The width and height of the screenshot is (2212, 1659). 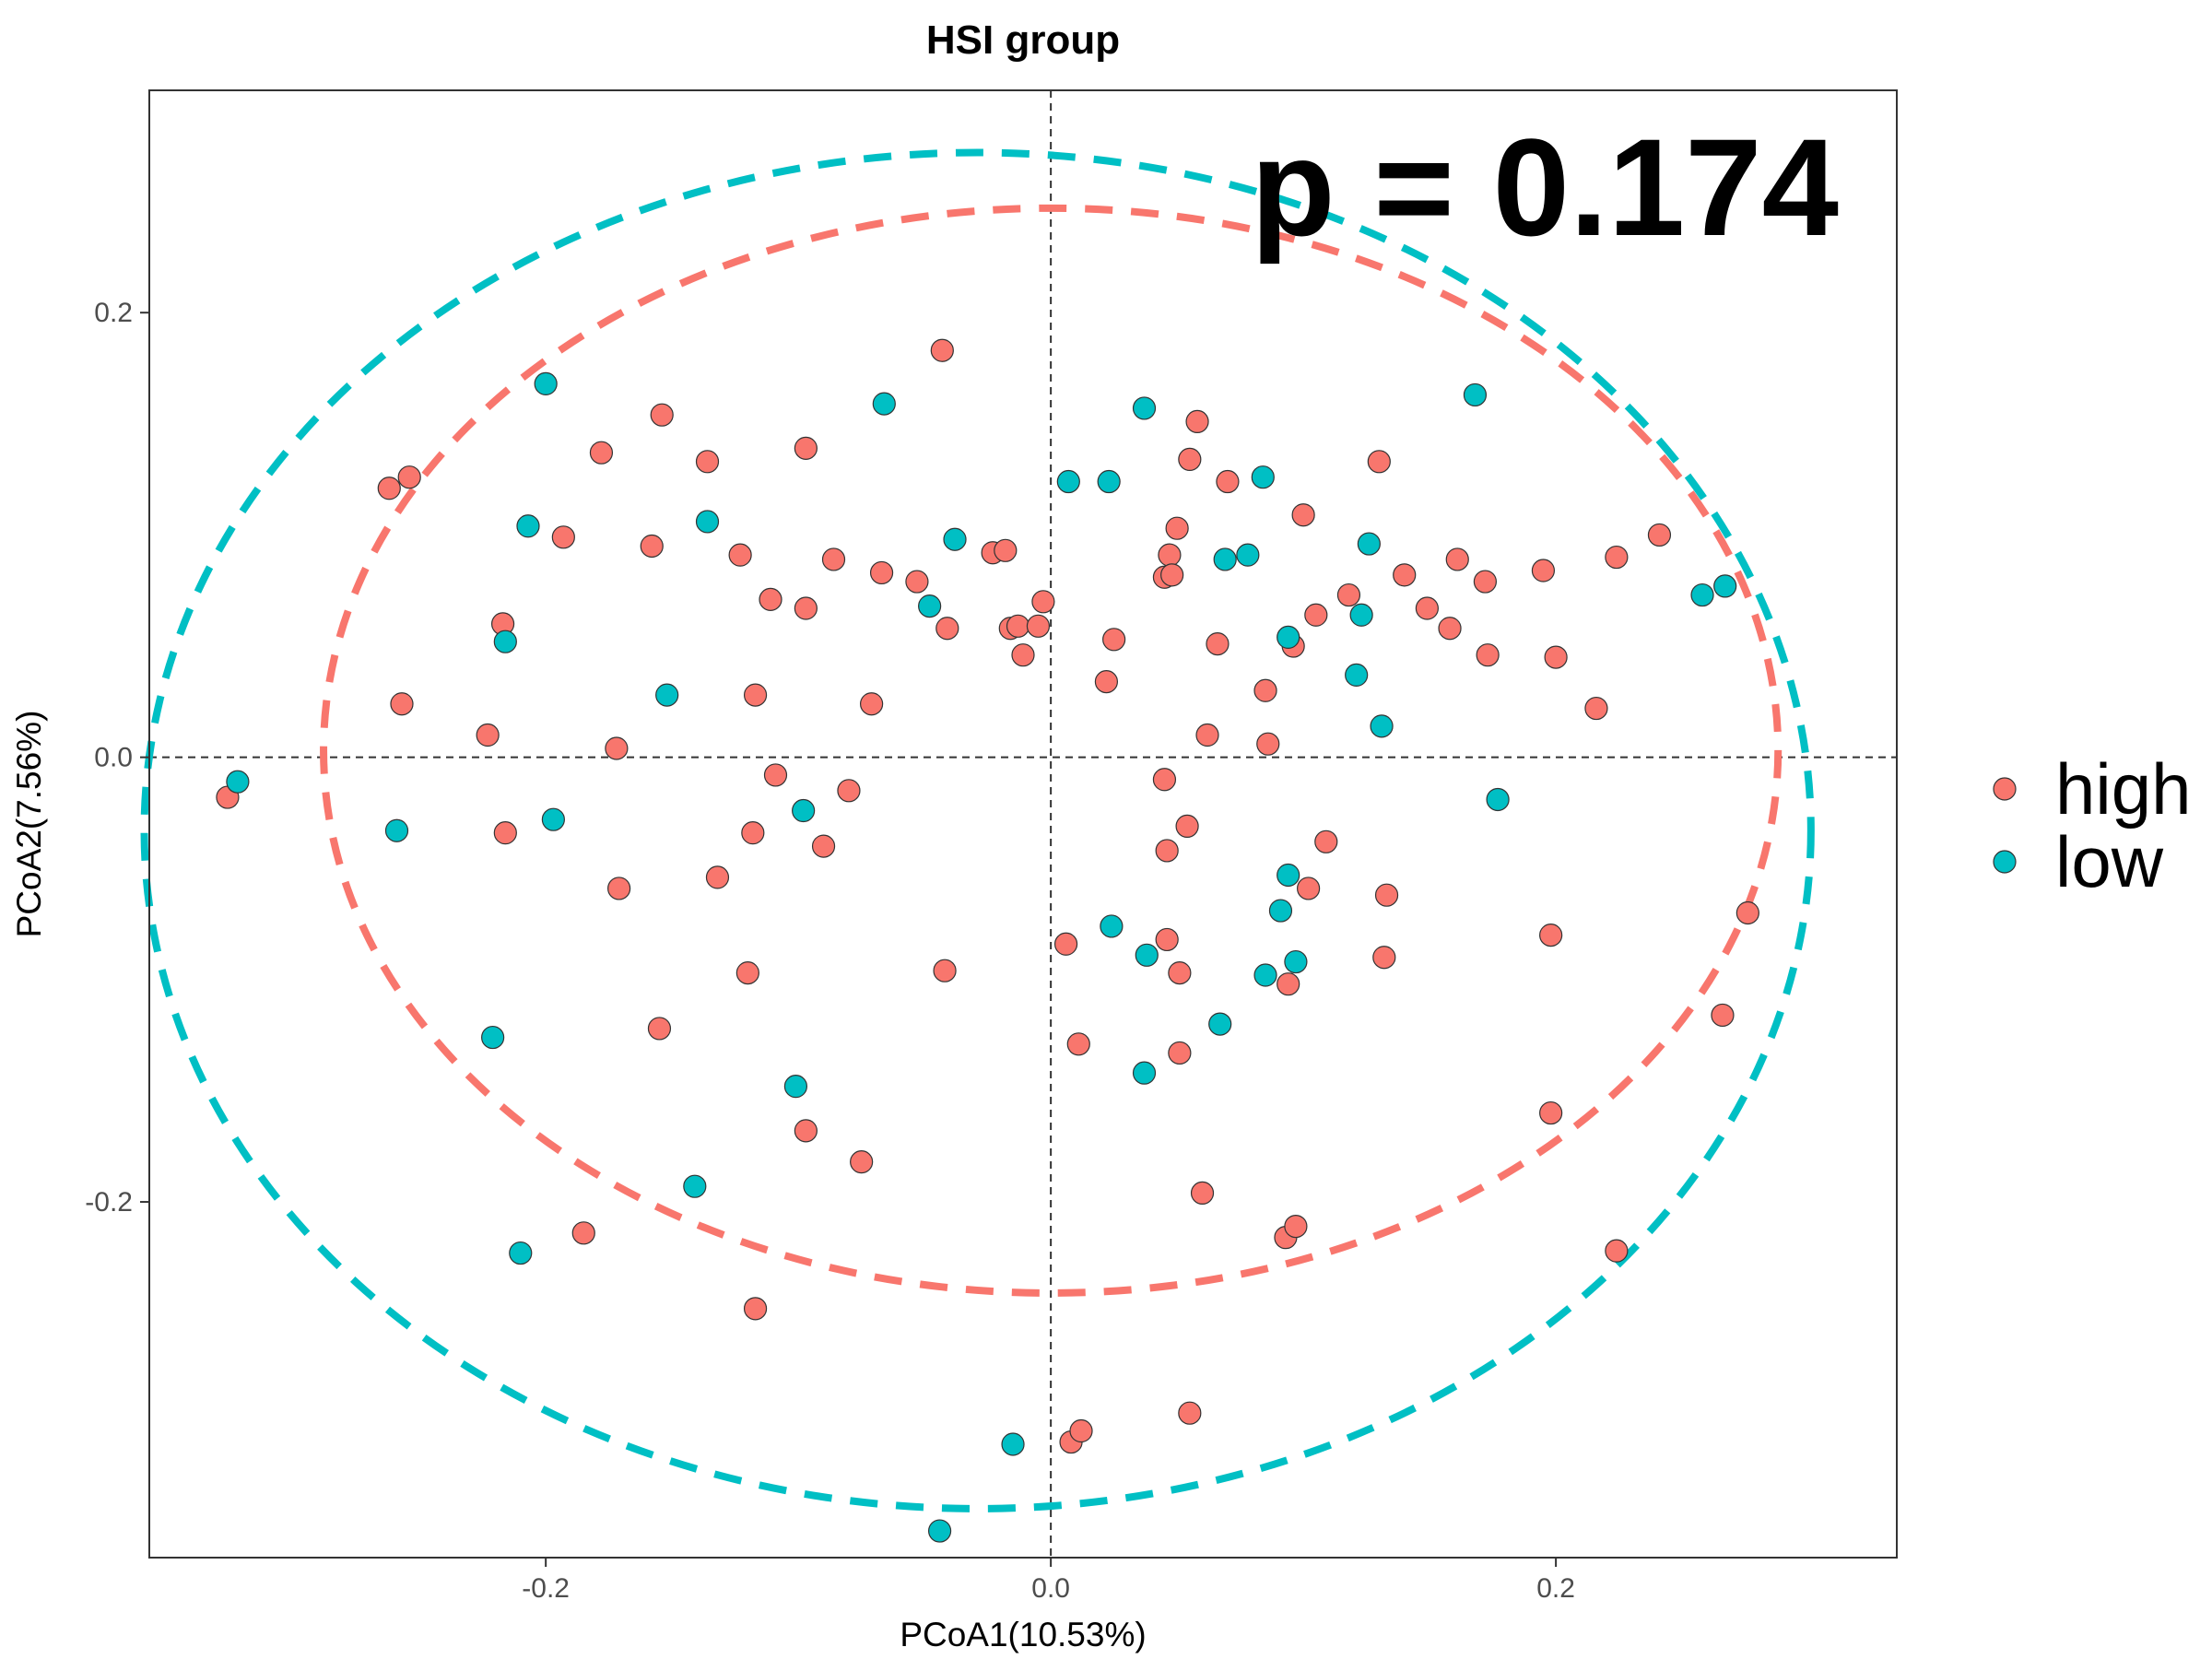 I want to click on x-tick-label: -0.2, so click(x=546, y=1588).